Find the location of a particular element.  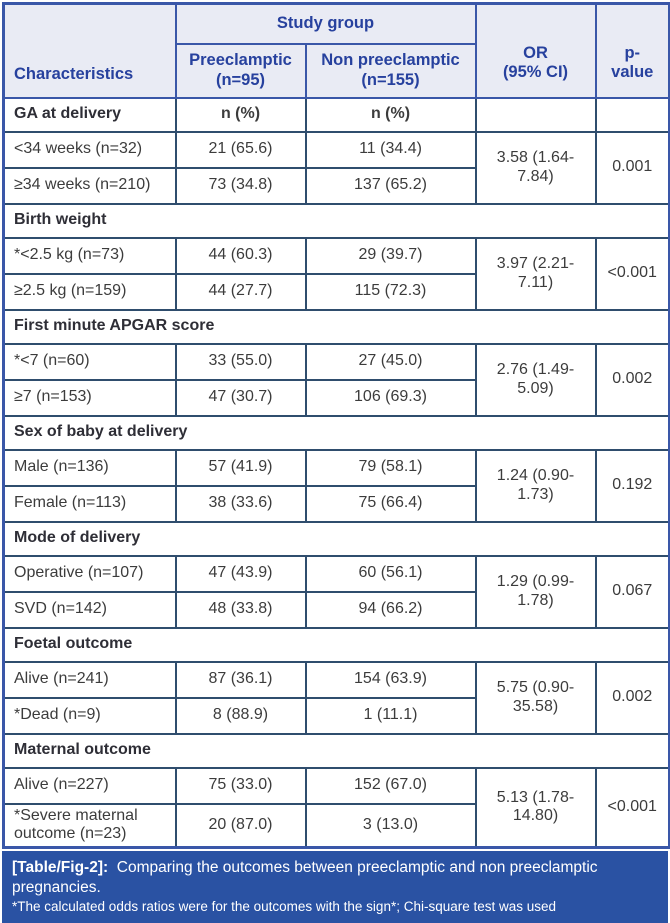

table-row: *Dead (n=9) 8 (88.9) 1 (11.1) is located at coordinates (336, 715).